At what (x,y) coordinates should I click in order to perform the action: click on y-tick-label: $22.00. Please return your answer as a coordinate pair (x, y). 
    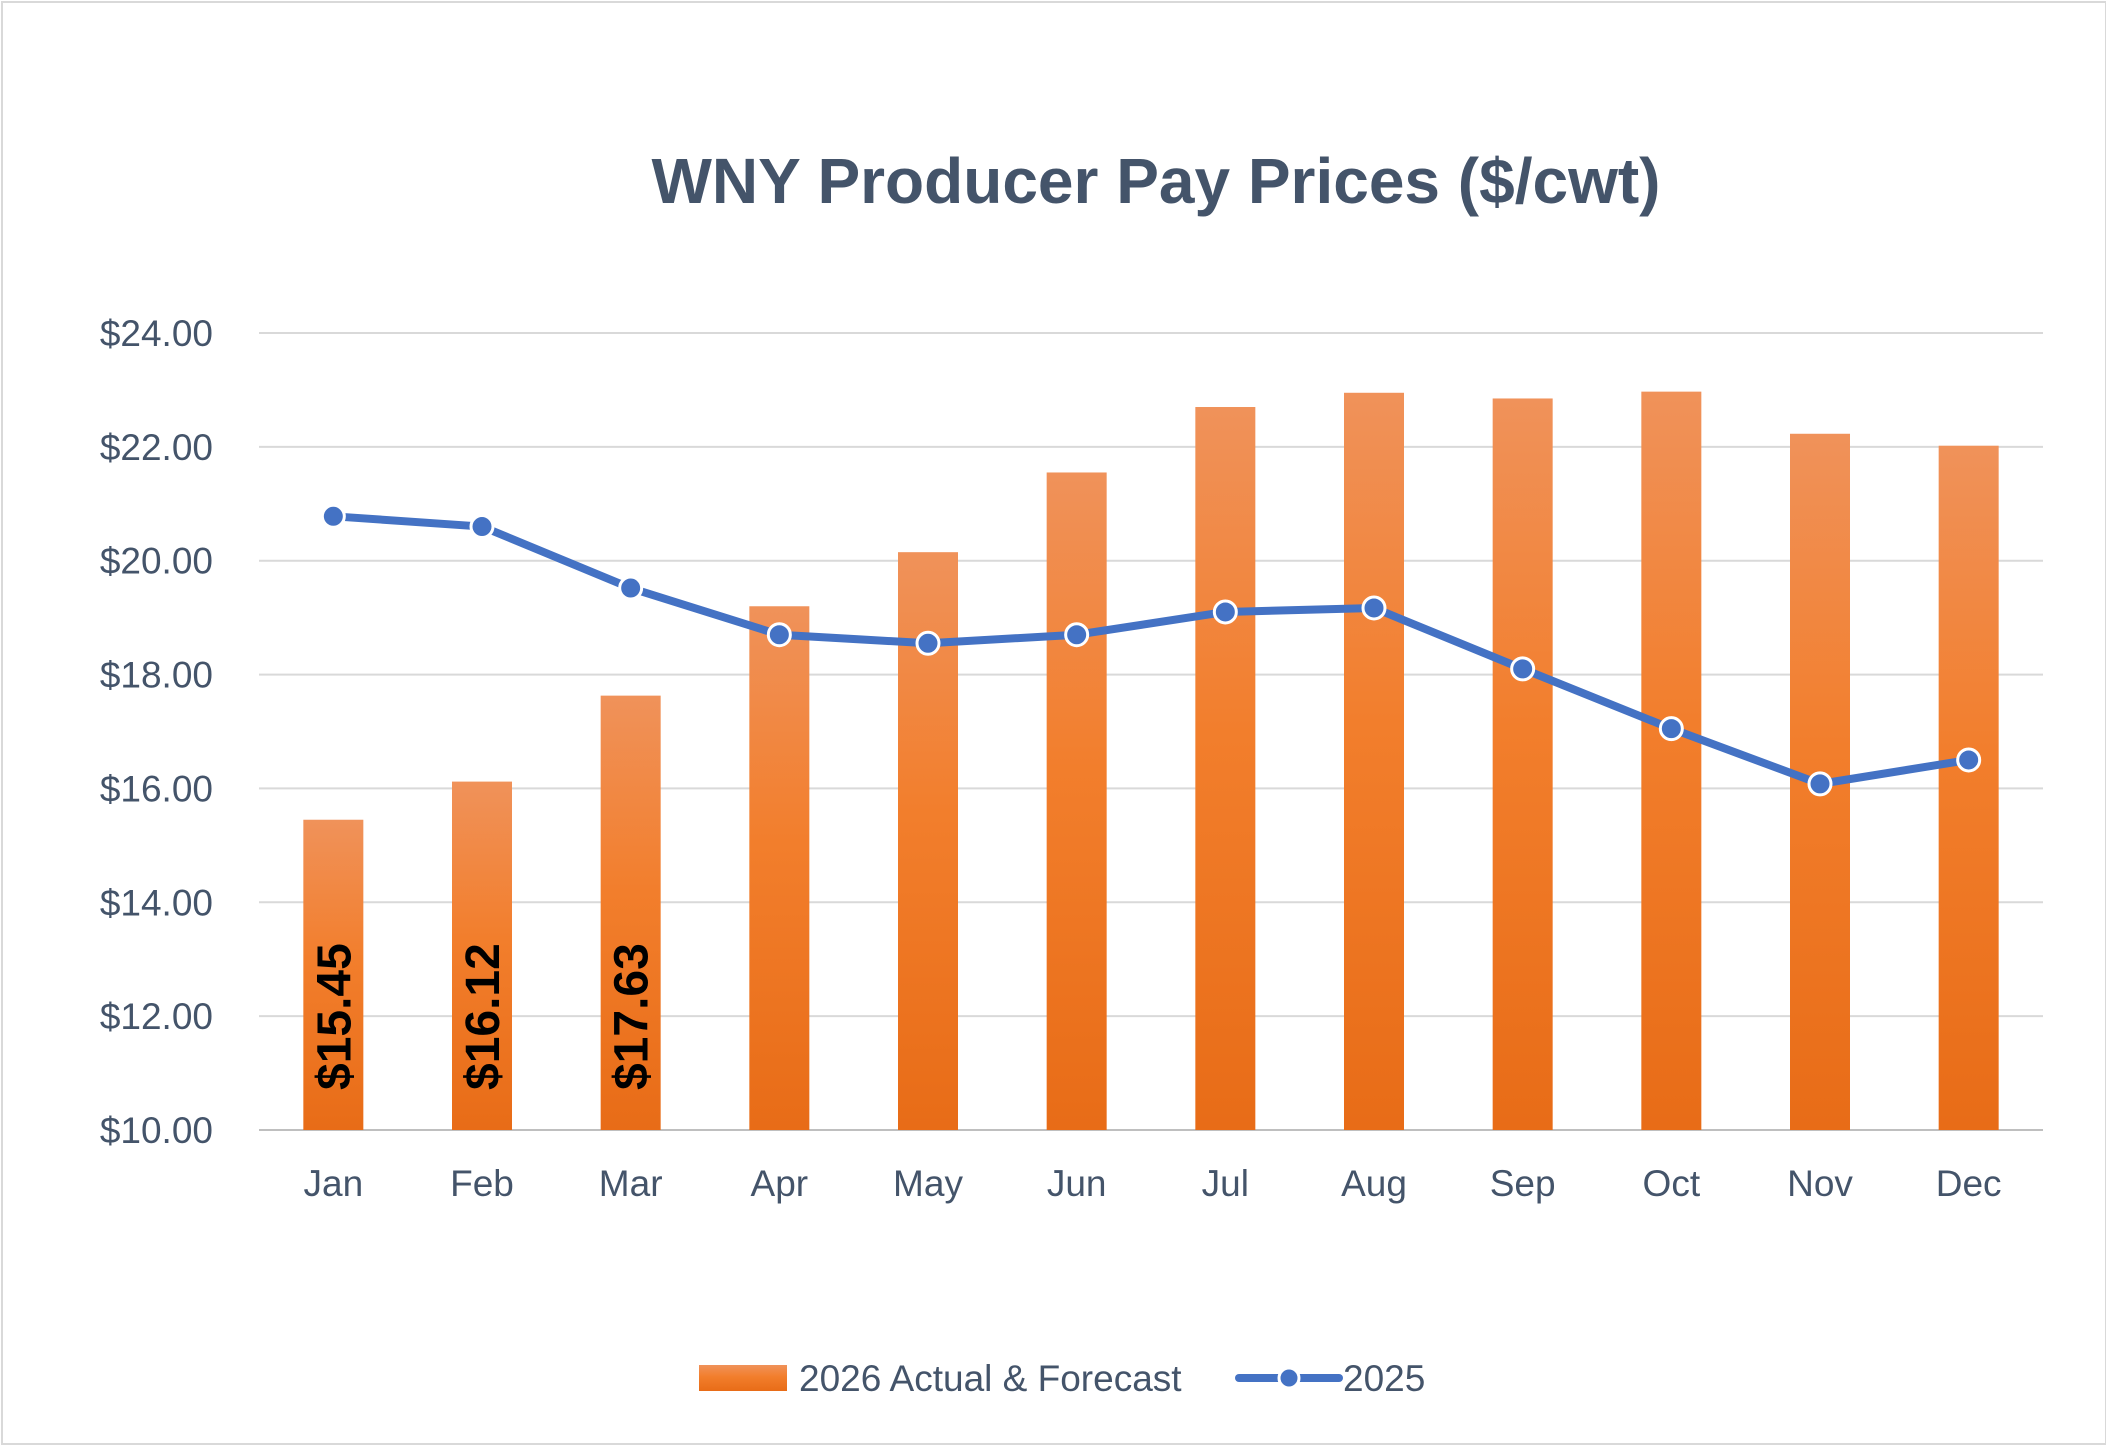
    Looking at the image, I should click on (156, 447).